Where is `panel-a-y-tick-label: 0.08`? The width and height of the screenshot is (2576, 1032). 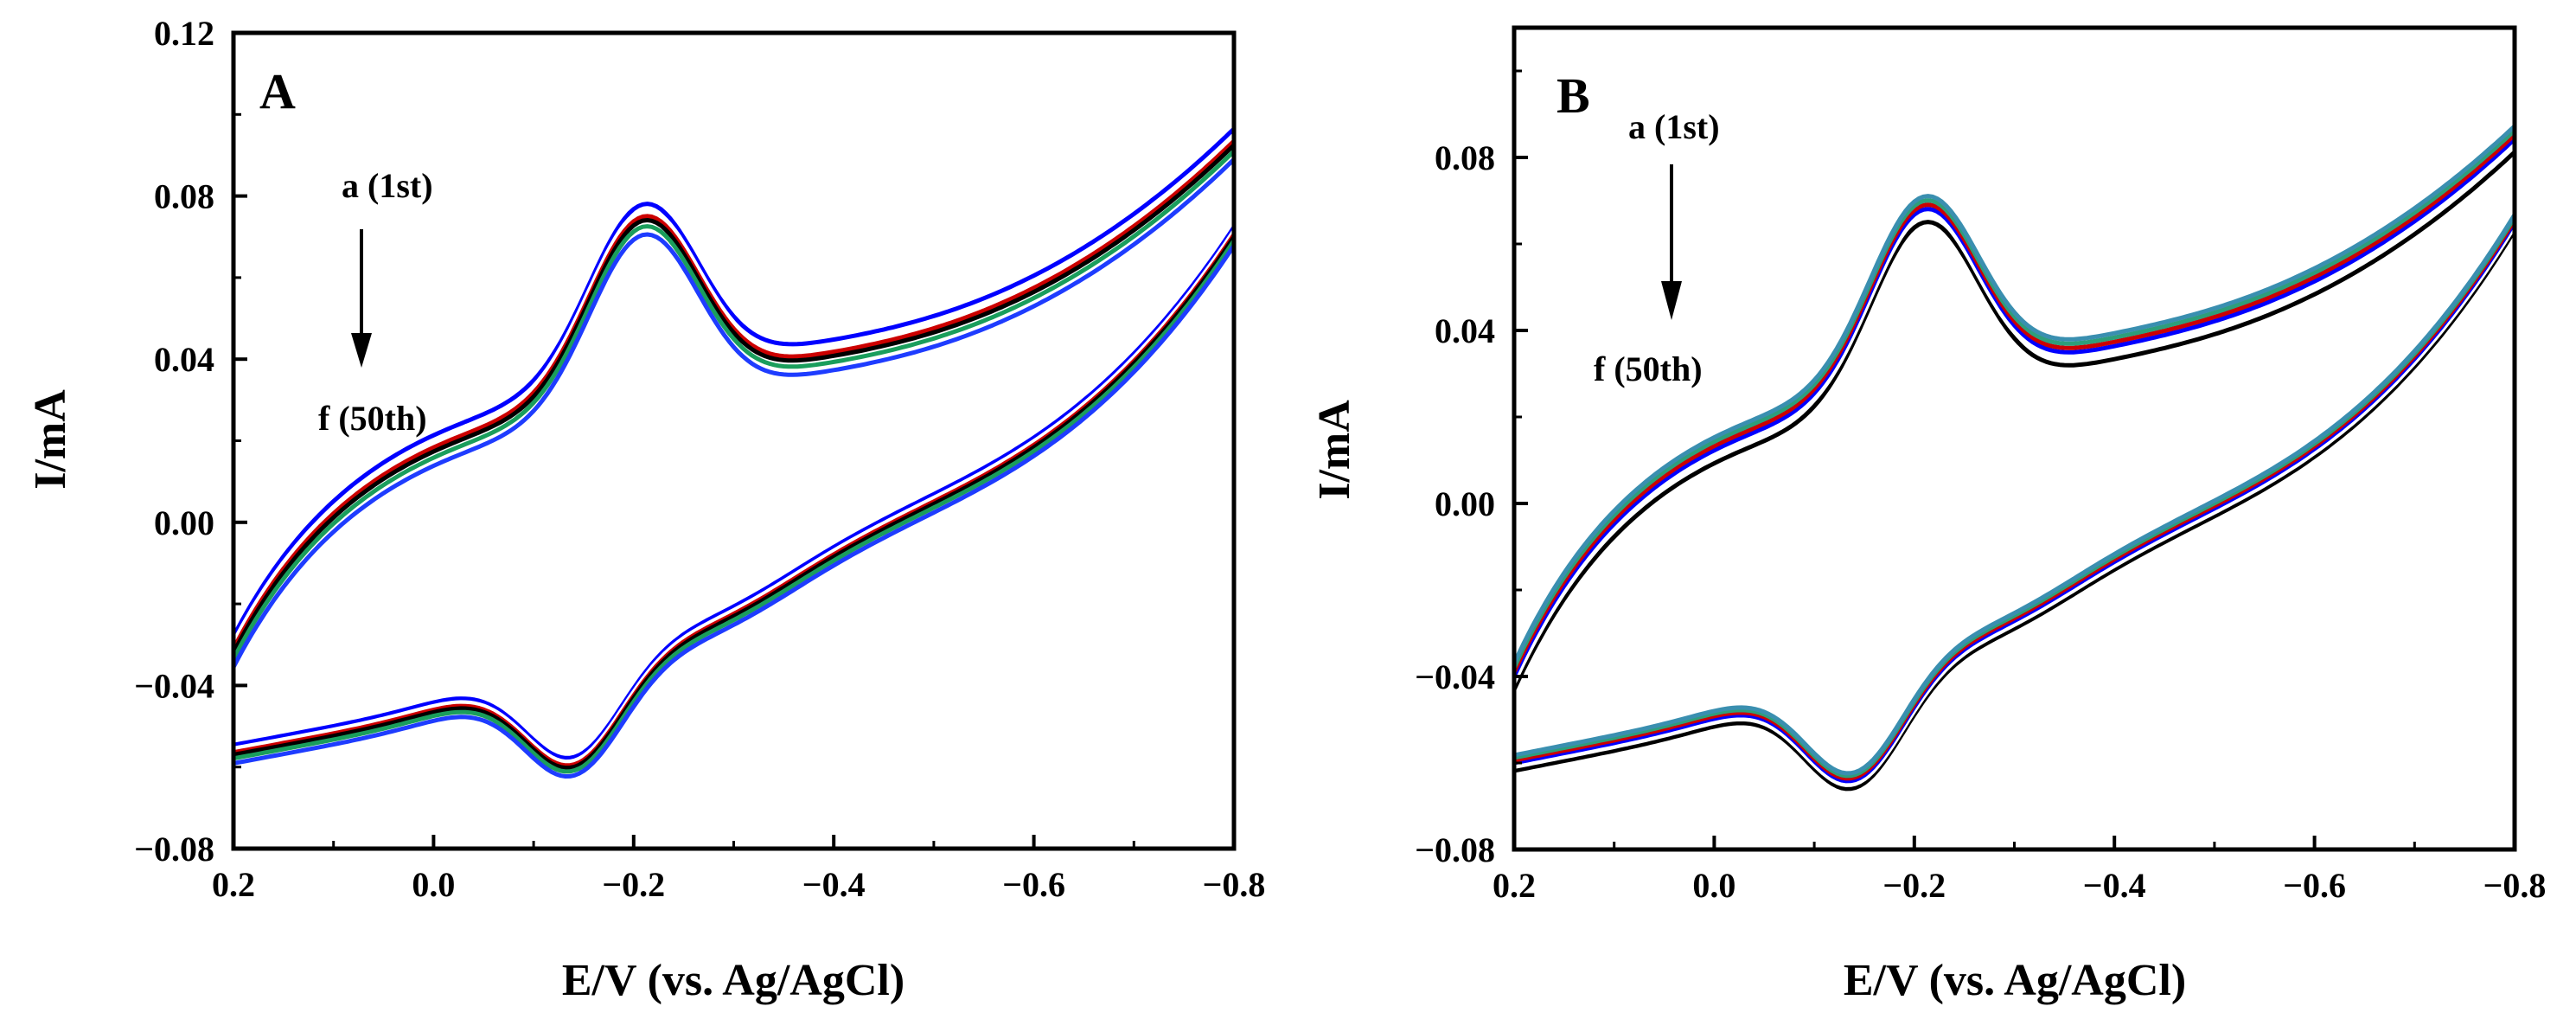 panel-a-y-tick-label: 0.08 is located at coordinates (184, 196).